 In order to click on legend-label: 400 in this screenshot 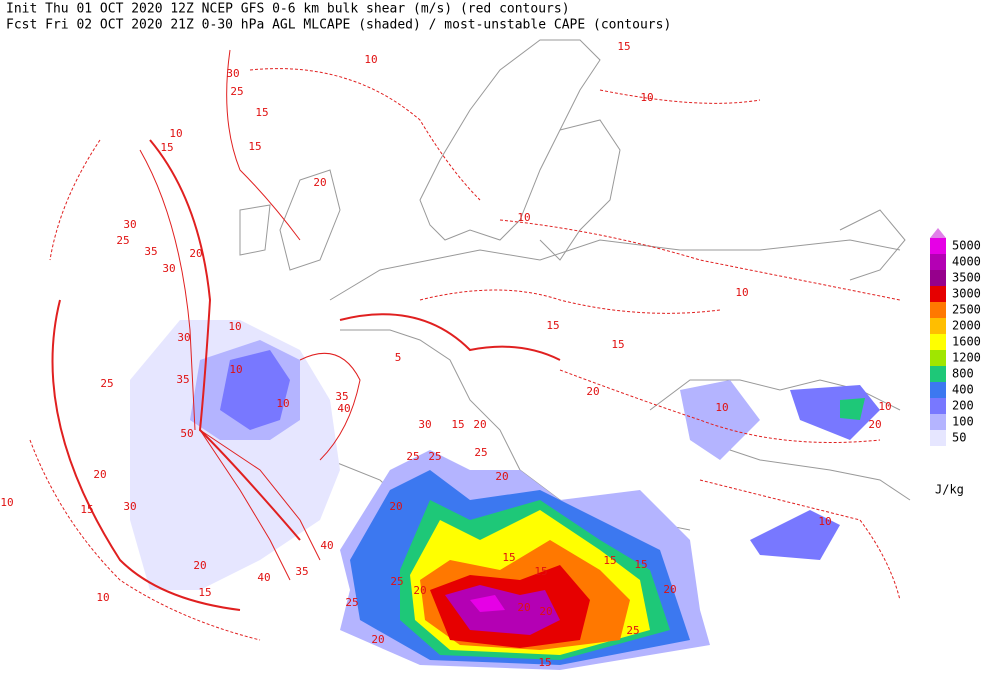, I will do `click(963, 390)`.